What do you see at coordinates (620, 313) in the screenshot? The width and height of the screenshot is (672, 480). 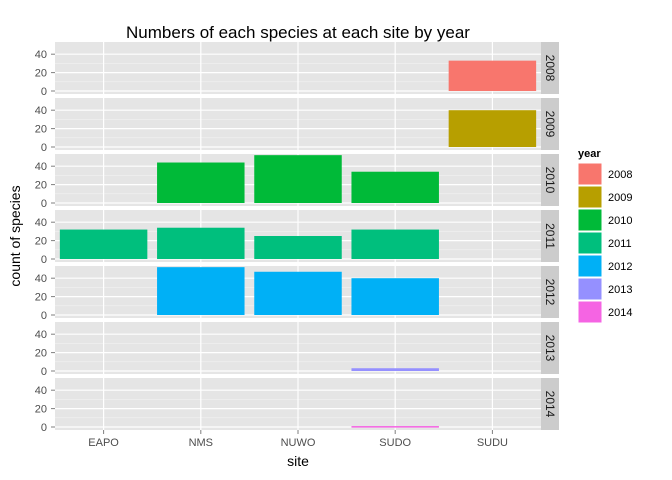 I see `legend-label: 2014` at bounding box center [620, 313].